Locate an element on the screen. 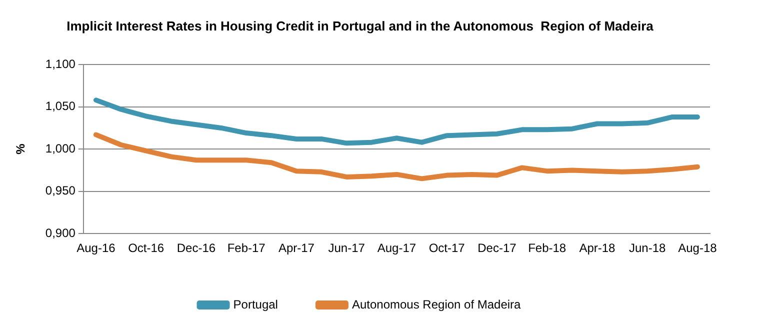 The width and height of the screenshot is (760, 326). y-tick-label: 0,950 is located at coordinates (60, 191).